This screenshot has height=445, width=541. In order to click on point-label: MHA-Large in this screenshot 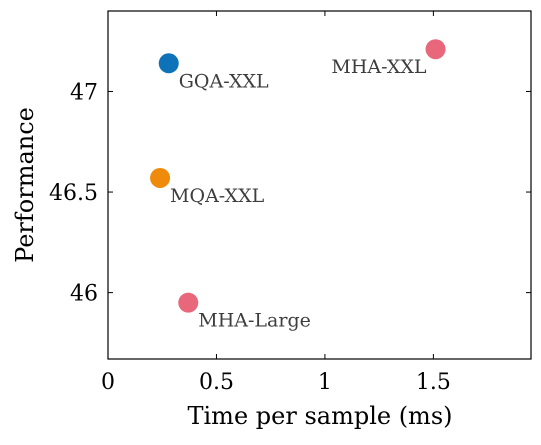, I will do `click(254, 321)`.